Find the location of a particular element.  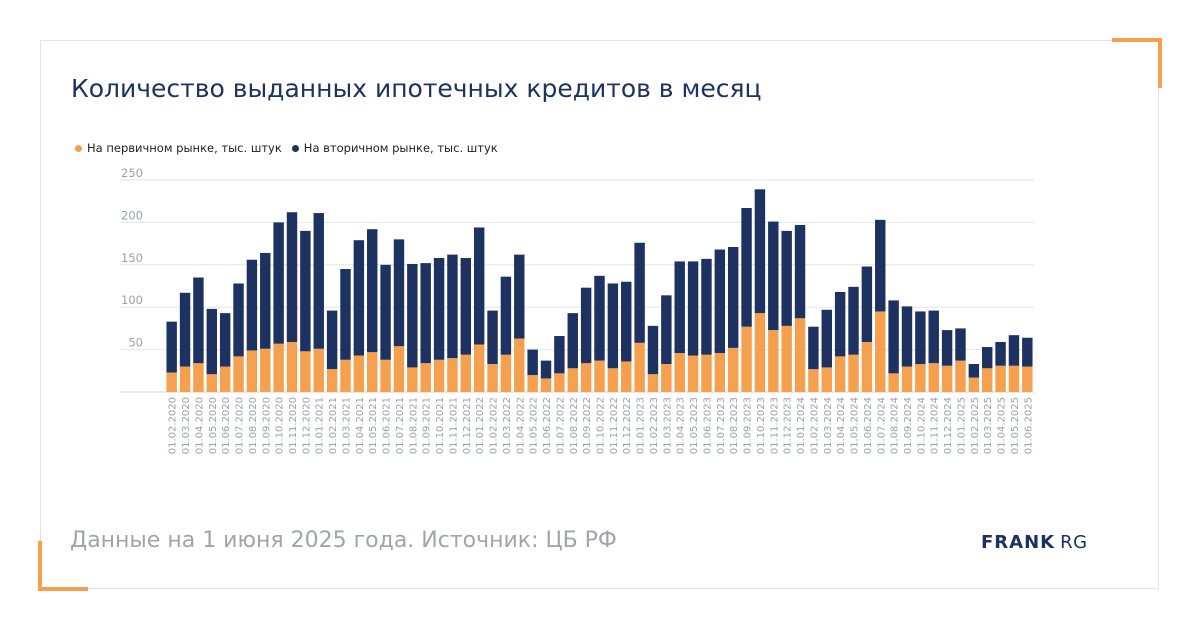

y-tick-label: 200 is located at coordinates (132, 215).